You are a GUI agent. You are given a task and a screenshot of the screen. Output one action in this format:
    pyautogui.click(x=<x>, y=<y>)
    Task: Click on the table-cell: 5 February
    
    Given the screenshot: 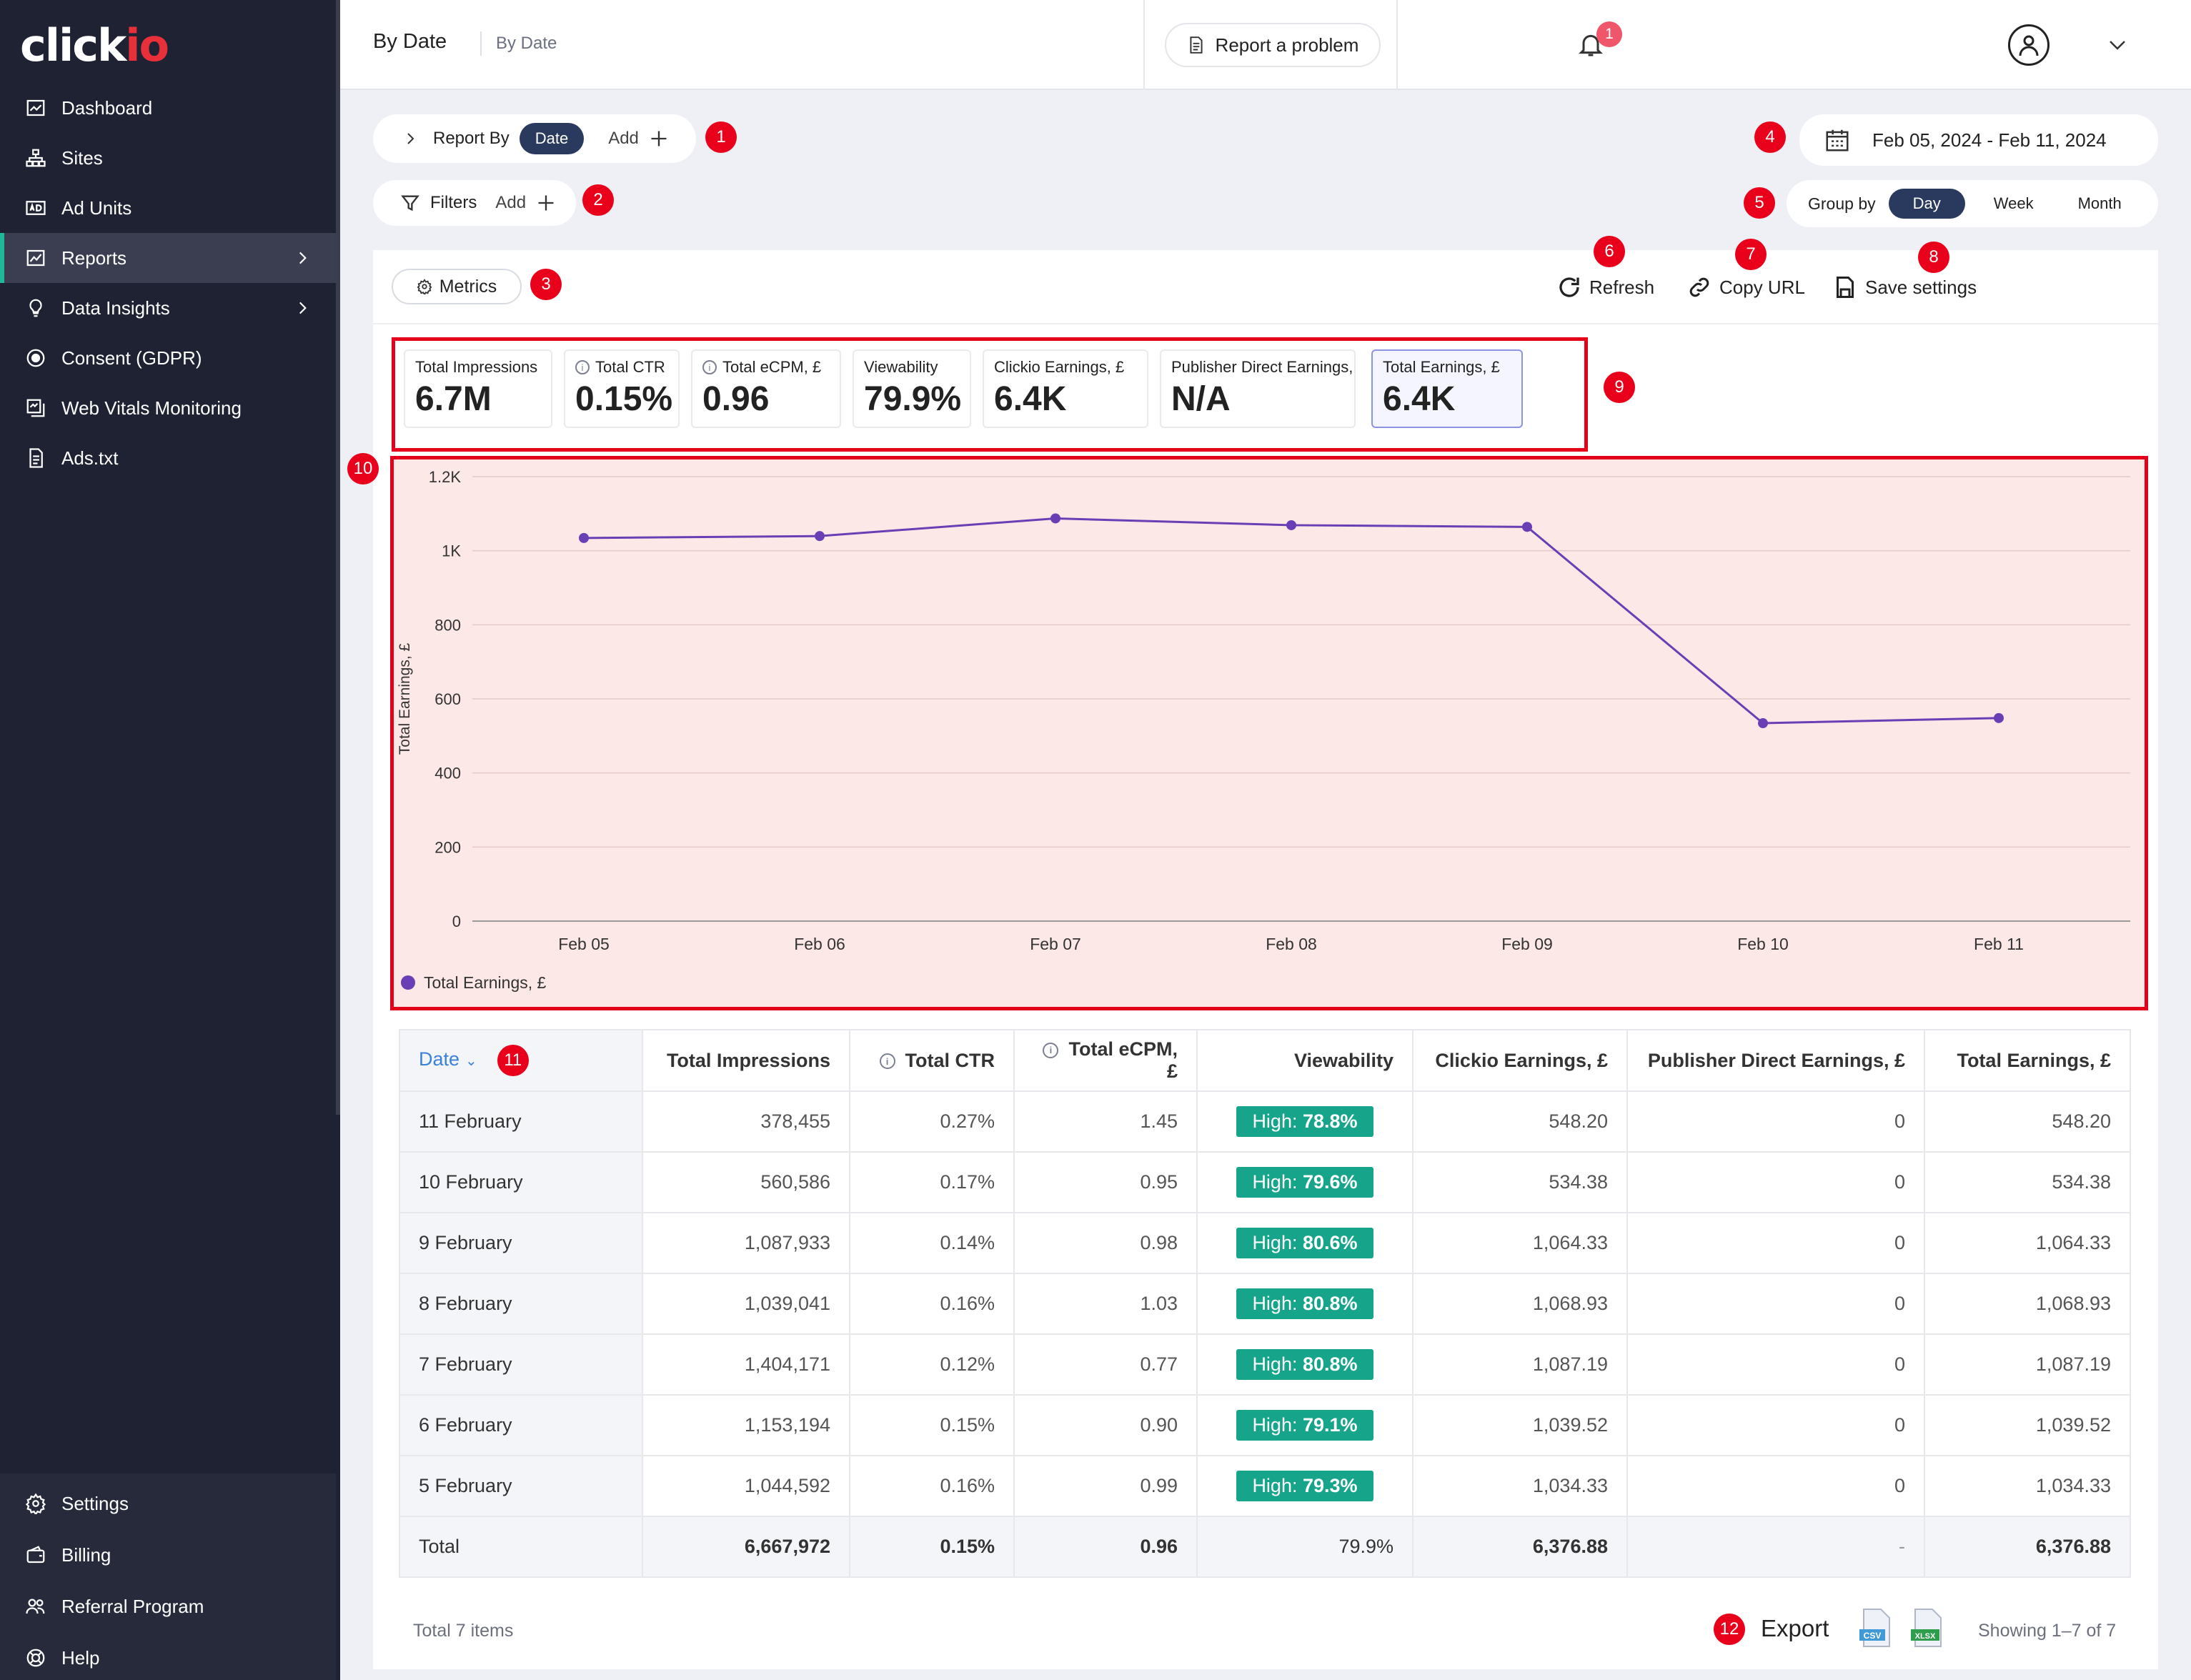 What is the action you would take?
    pyautogui.click(x=521, y=1486)
    